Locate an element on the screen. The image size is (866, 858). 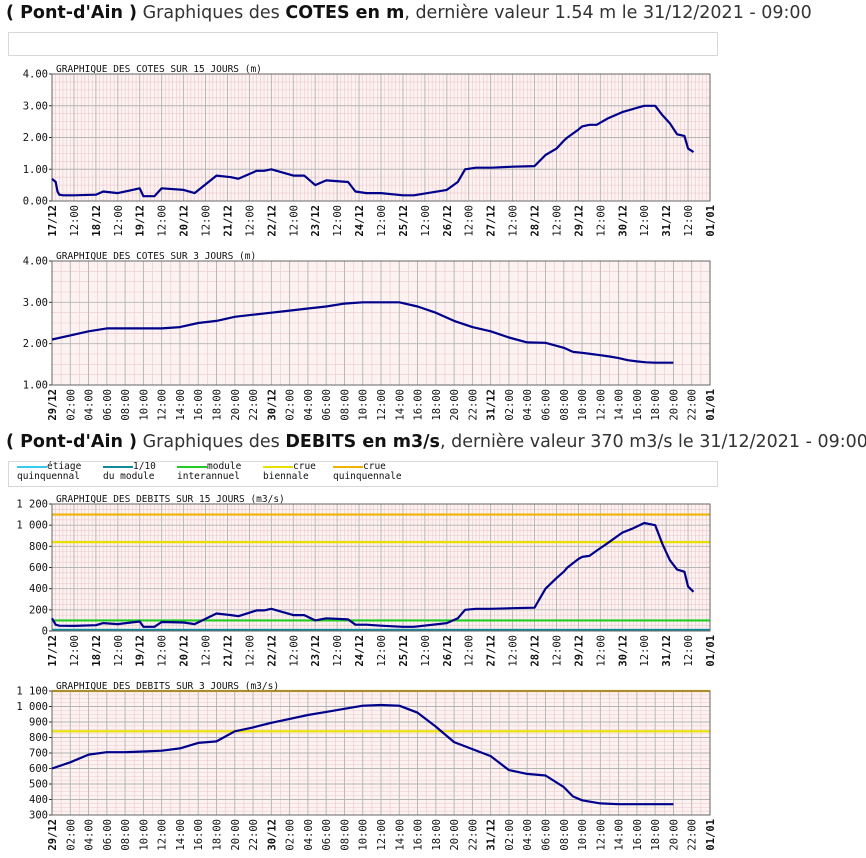
legend-label: quinquennale is located at coordinates (367, 476).